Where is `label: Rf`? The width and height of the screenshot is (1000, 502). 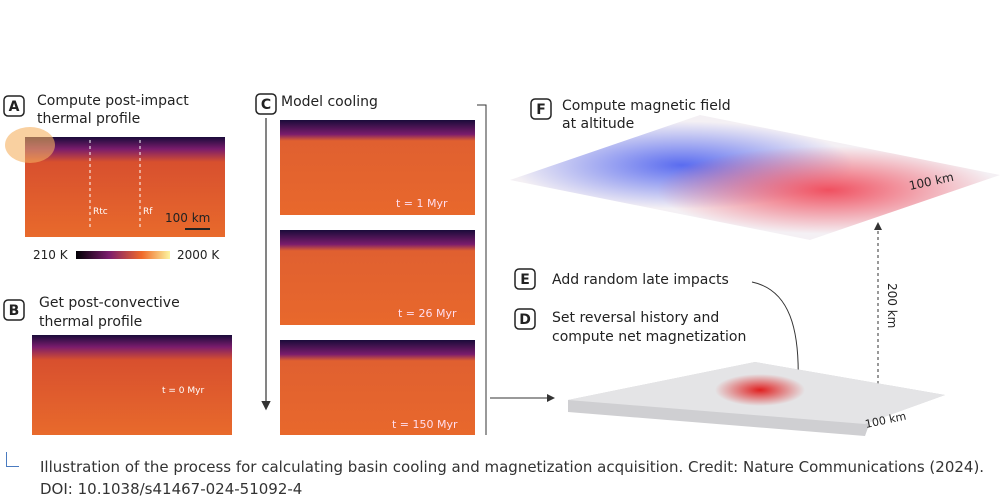 label: Rf is located at coordinates (148, 212).